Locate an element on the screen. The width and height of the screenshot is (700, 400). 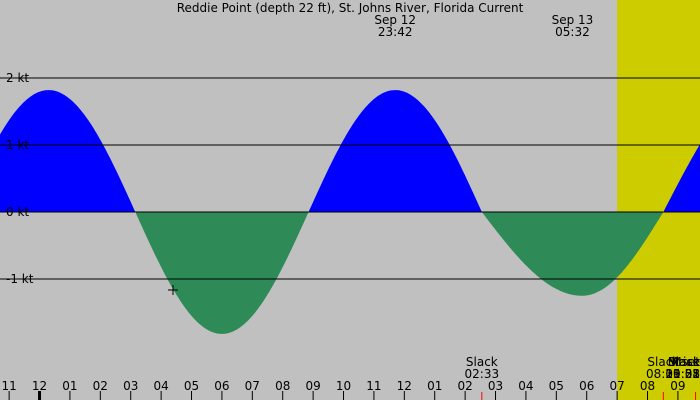
extreme-time-label: 23:42 is located at coordinates (395, 32).